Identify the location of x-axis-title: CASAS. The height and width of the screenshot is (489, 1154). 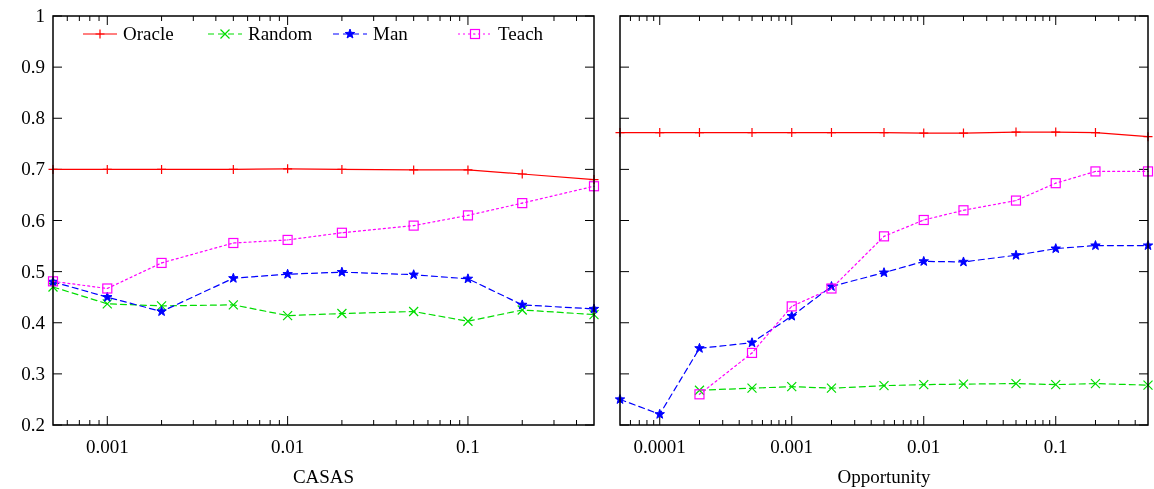
(323, 476).